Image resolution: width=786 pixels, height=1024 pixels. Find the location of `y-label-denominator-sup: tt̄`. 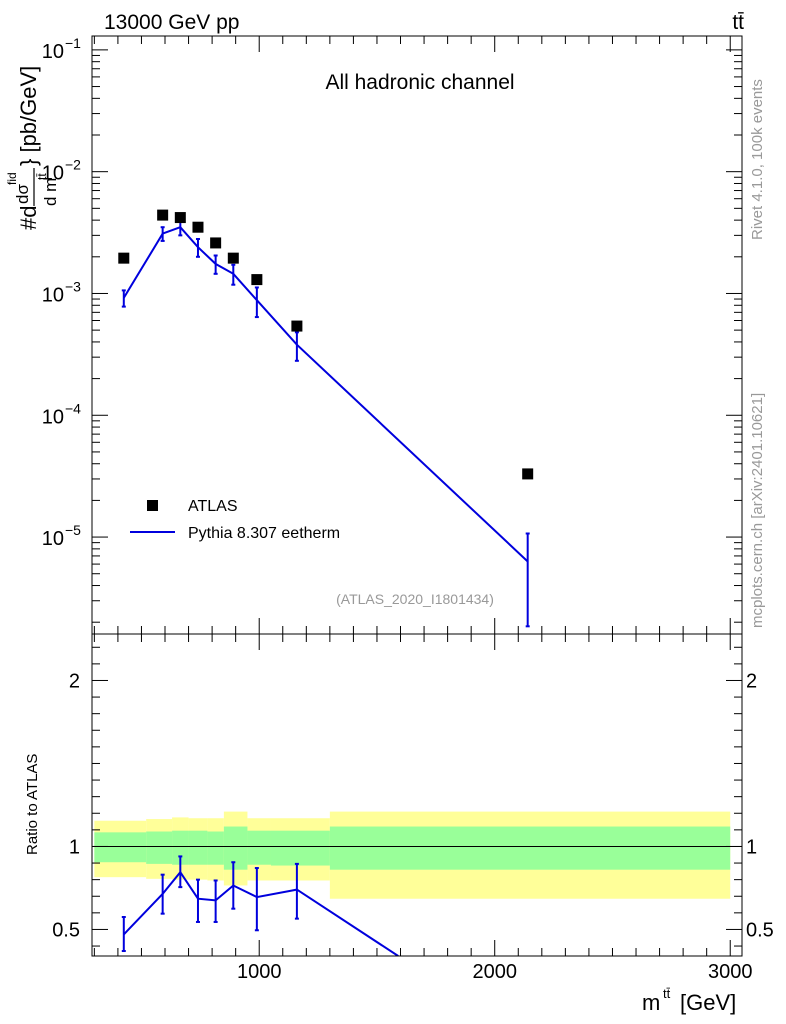

y-label-denominator-sup: tt̄ is located at coordinates (42, 176).